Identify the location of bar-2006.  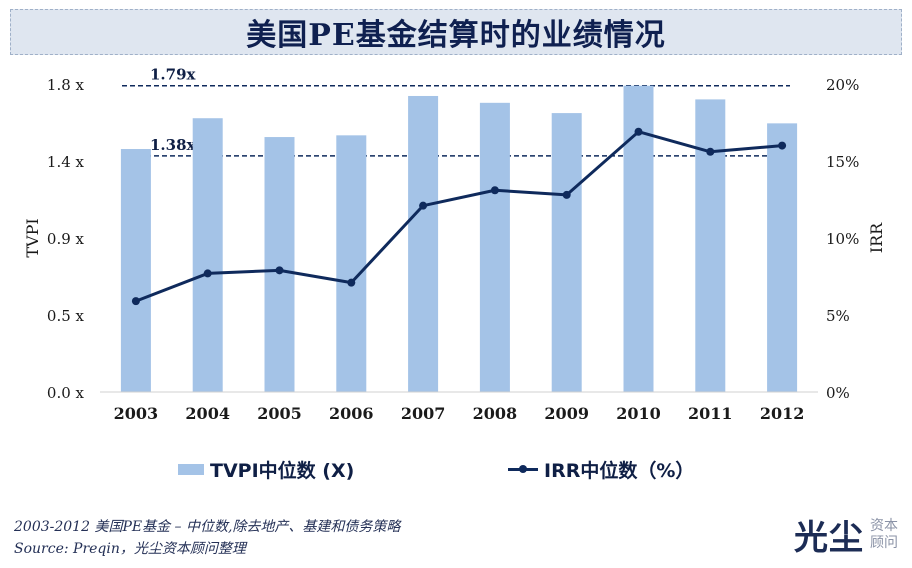
(351, 264).